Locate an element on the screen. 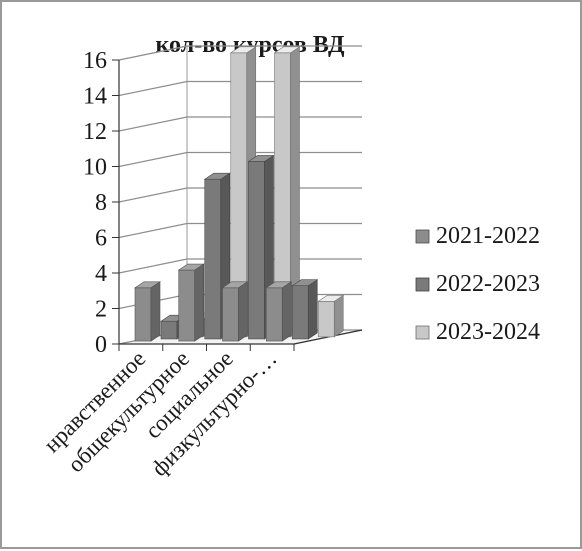 This screenshot has height=551, width=582. legend: 2021-2022 2022-2023 2023-2024 is located at coordinates (477, 284).